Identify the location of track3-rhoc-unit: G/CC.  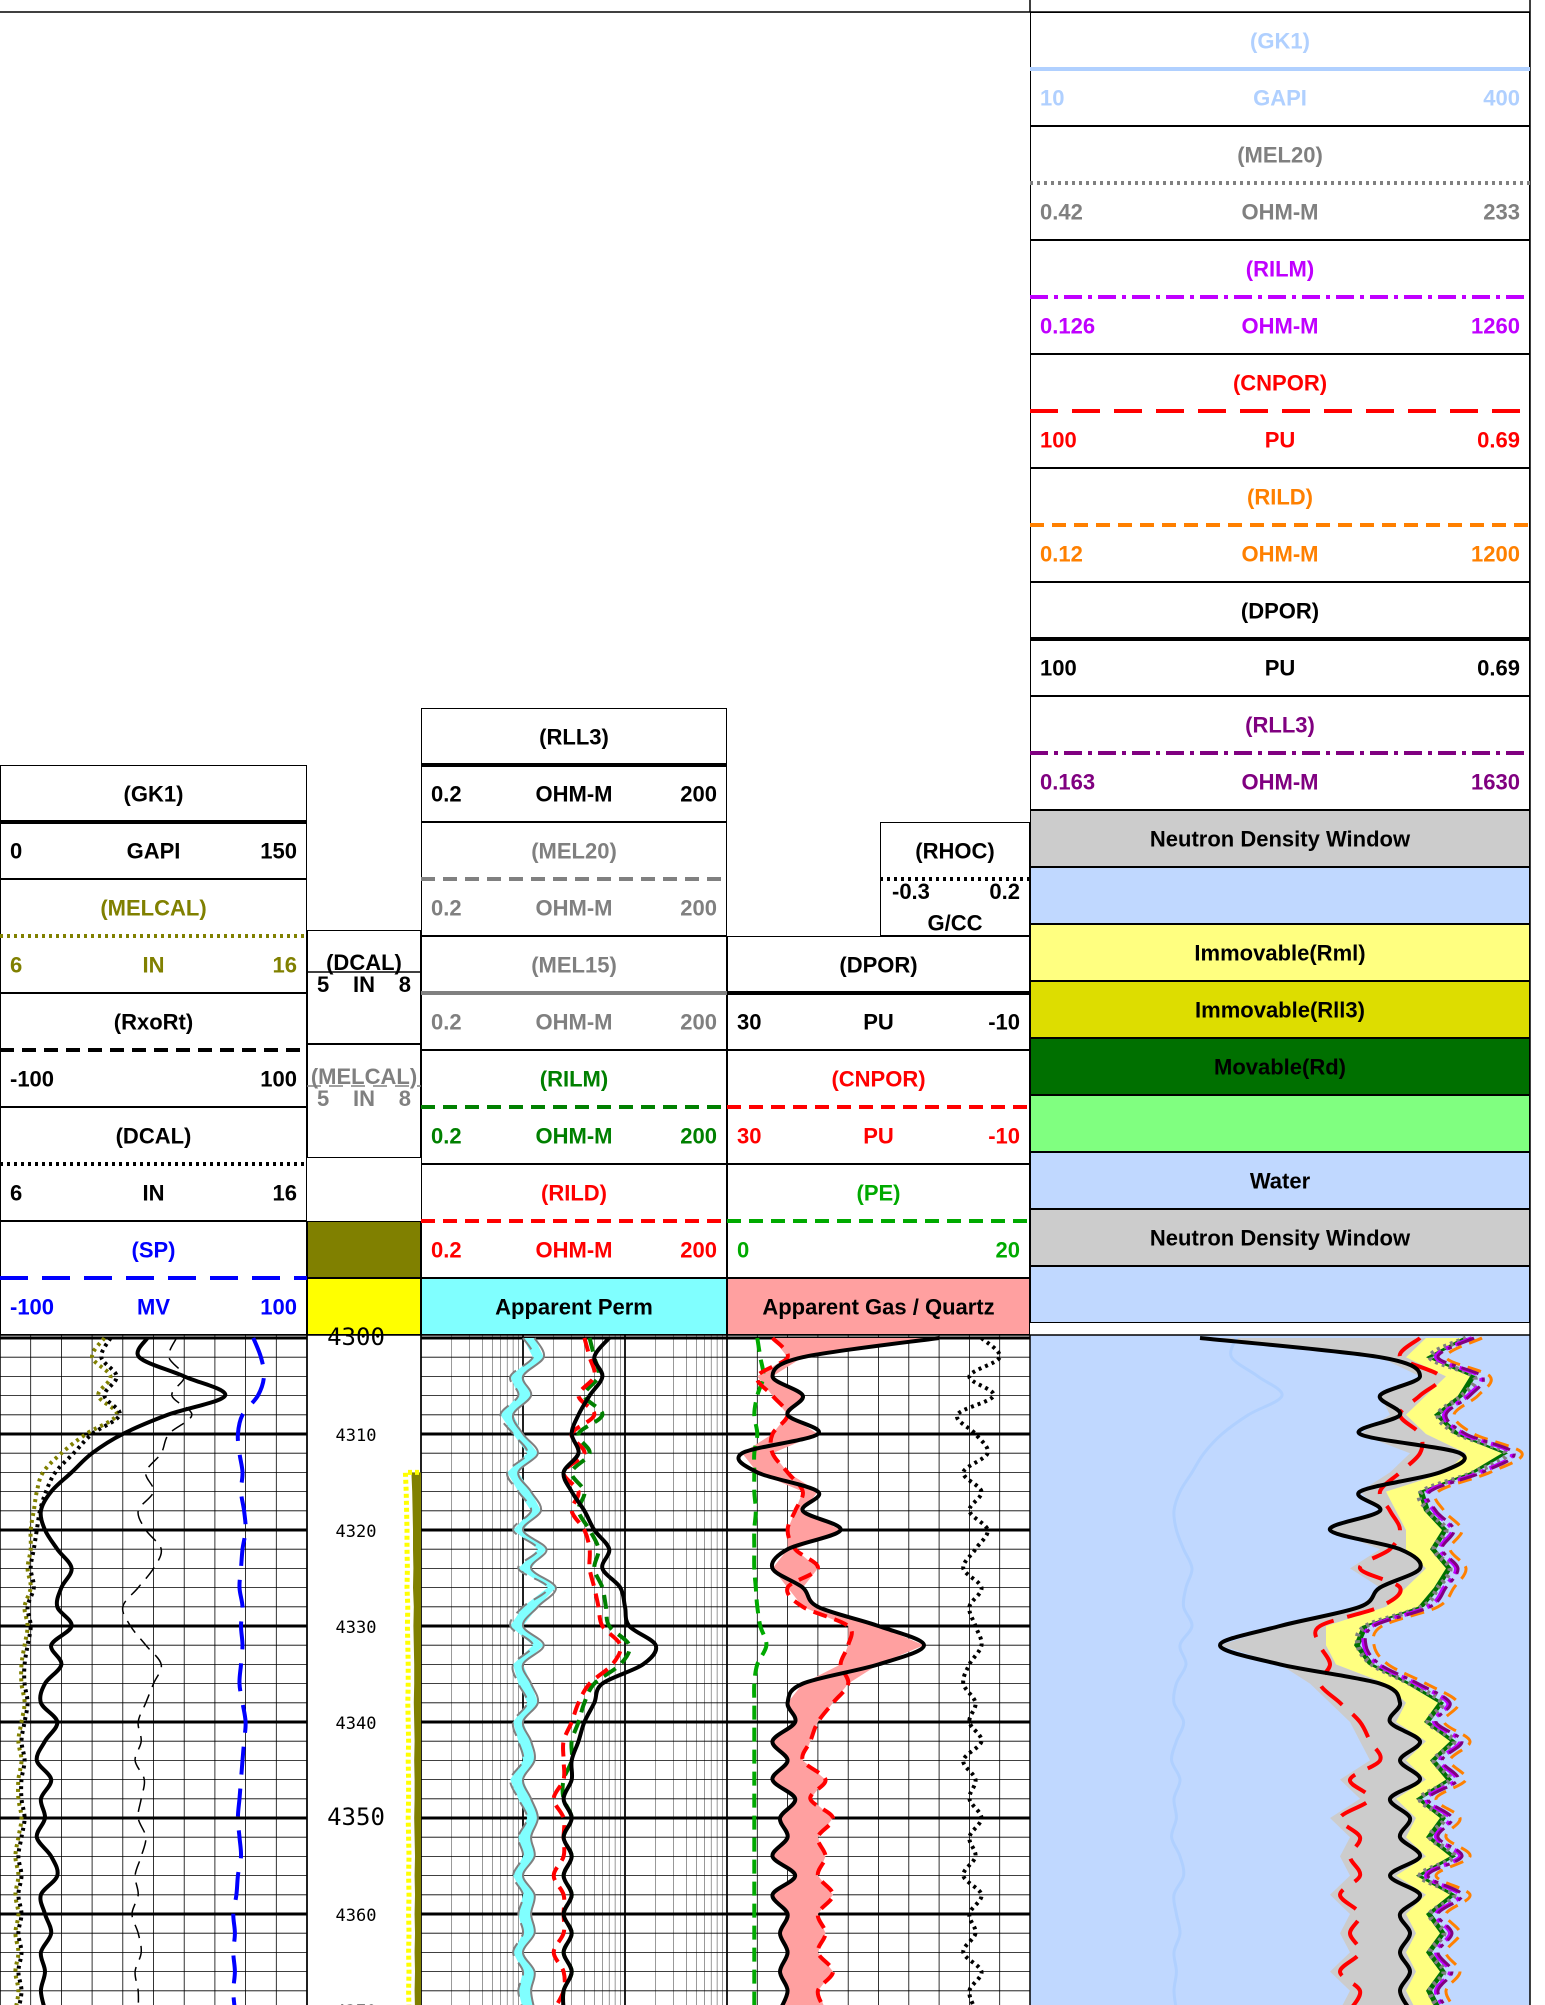
(955, 922).